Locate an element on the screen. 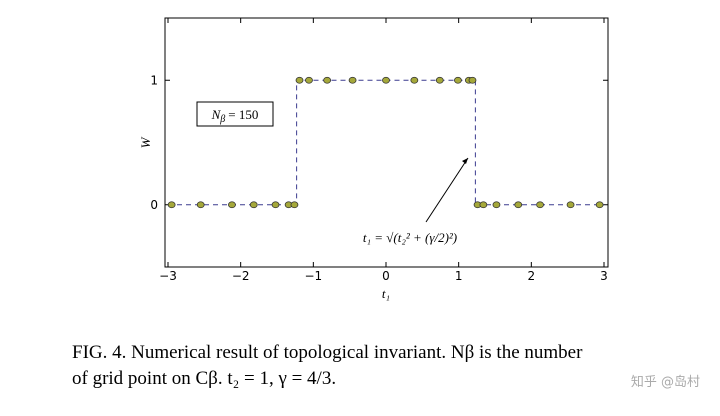 The width and height of the screenshot is (720, 416). x-axis-label: t₁ is located at coordinates (386, 293).